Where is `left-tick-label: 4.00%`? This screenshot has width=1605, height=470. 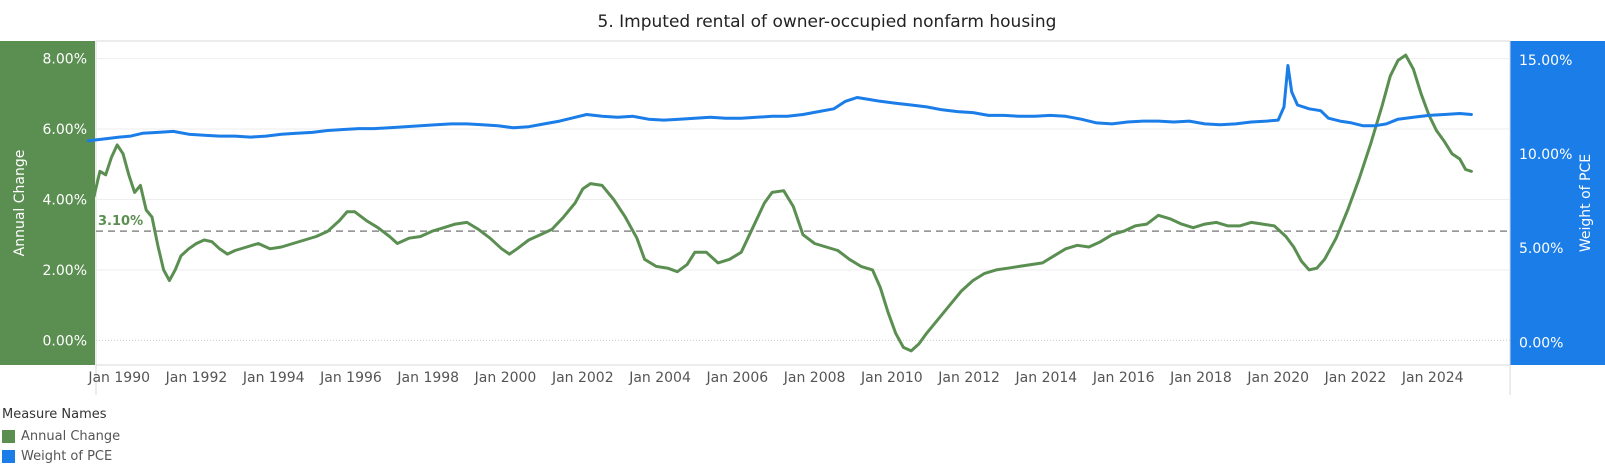 left-tick-label: 4.00% is located at coordinates (65, 200).